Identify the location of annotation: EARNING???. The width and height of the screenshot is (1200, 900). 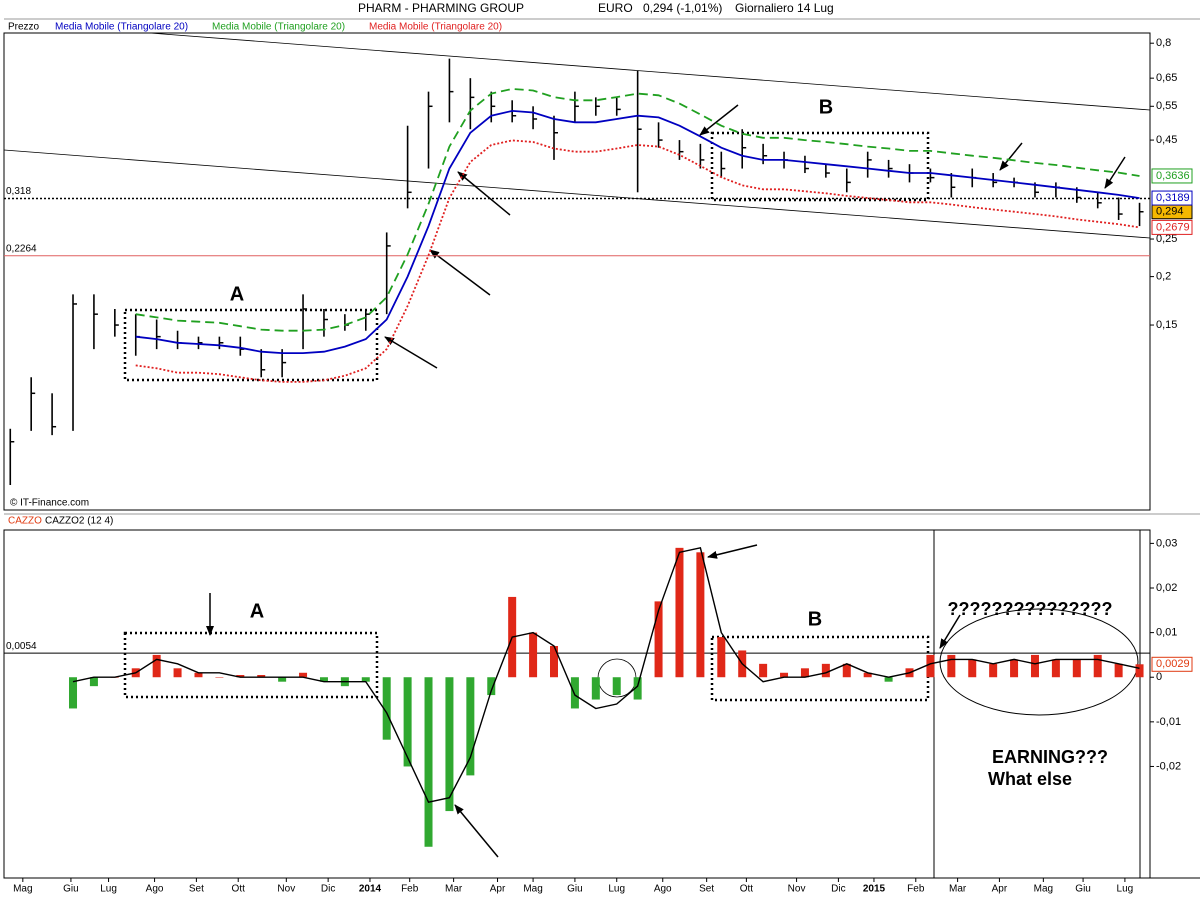
(1050, 757).